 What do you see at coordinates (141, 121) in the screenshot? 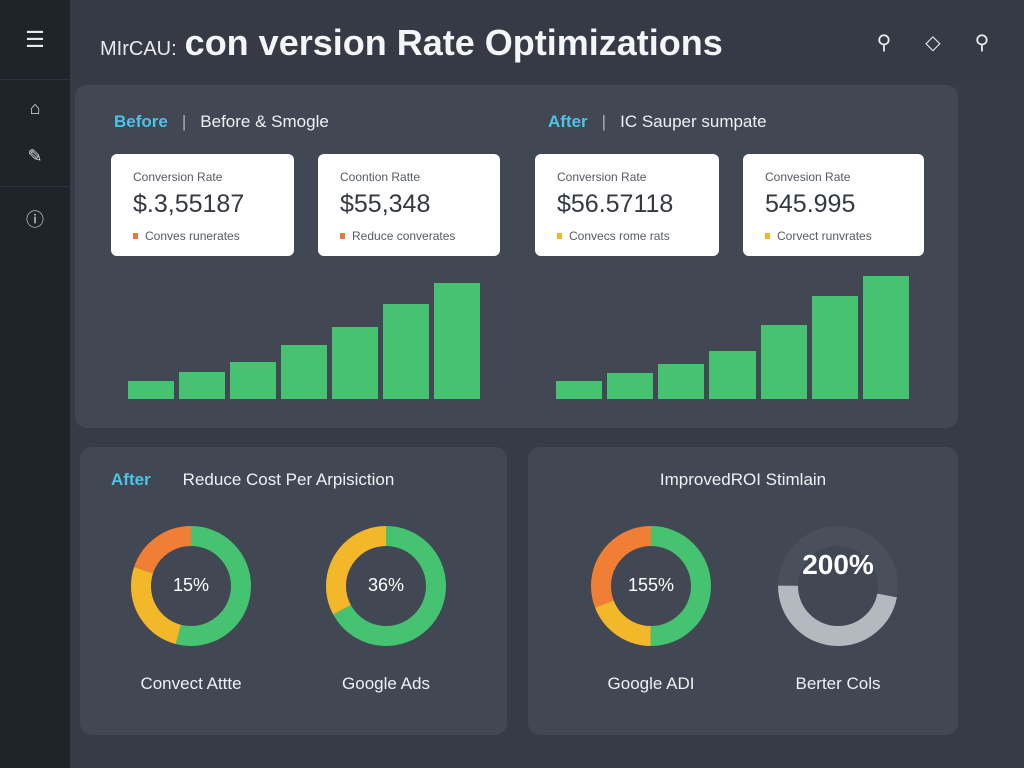
I see `before-tag: Before` at bounding box center [141, 121].